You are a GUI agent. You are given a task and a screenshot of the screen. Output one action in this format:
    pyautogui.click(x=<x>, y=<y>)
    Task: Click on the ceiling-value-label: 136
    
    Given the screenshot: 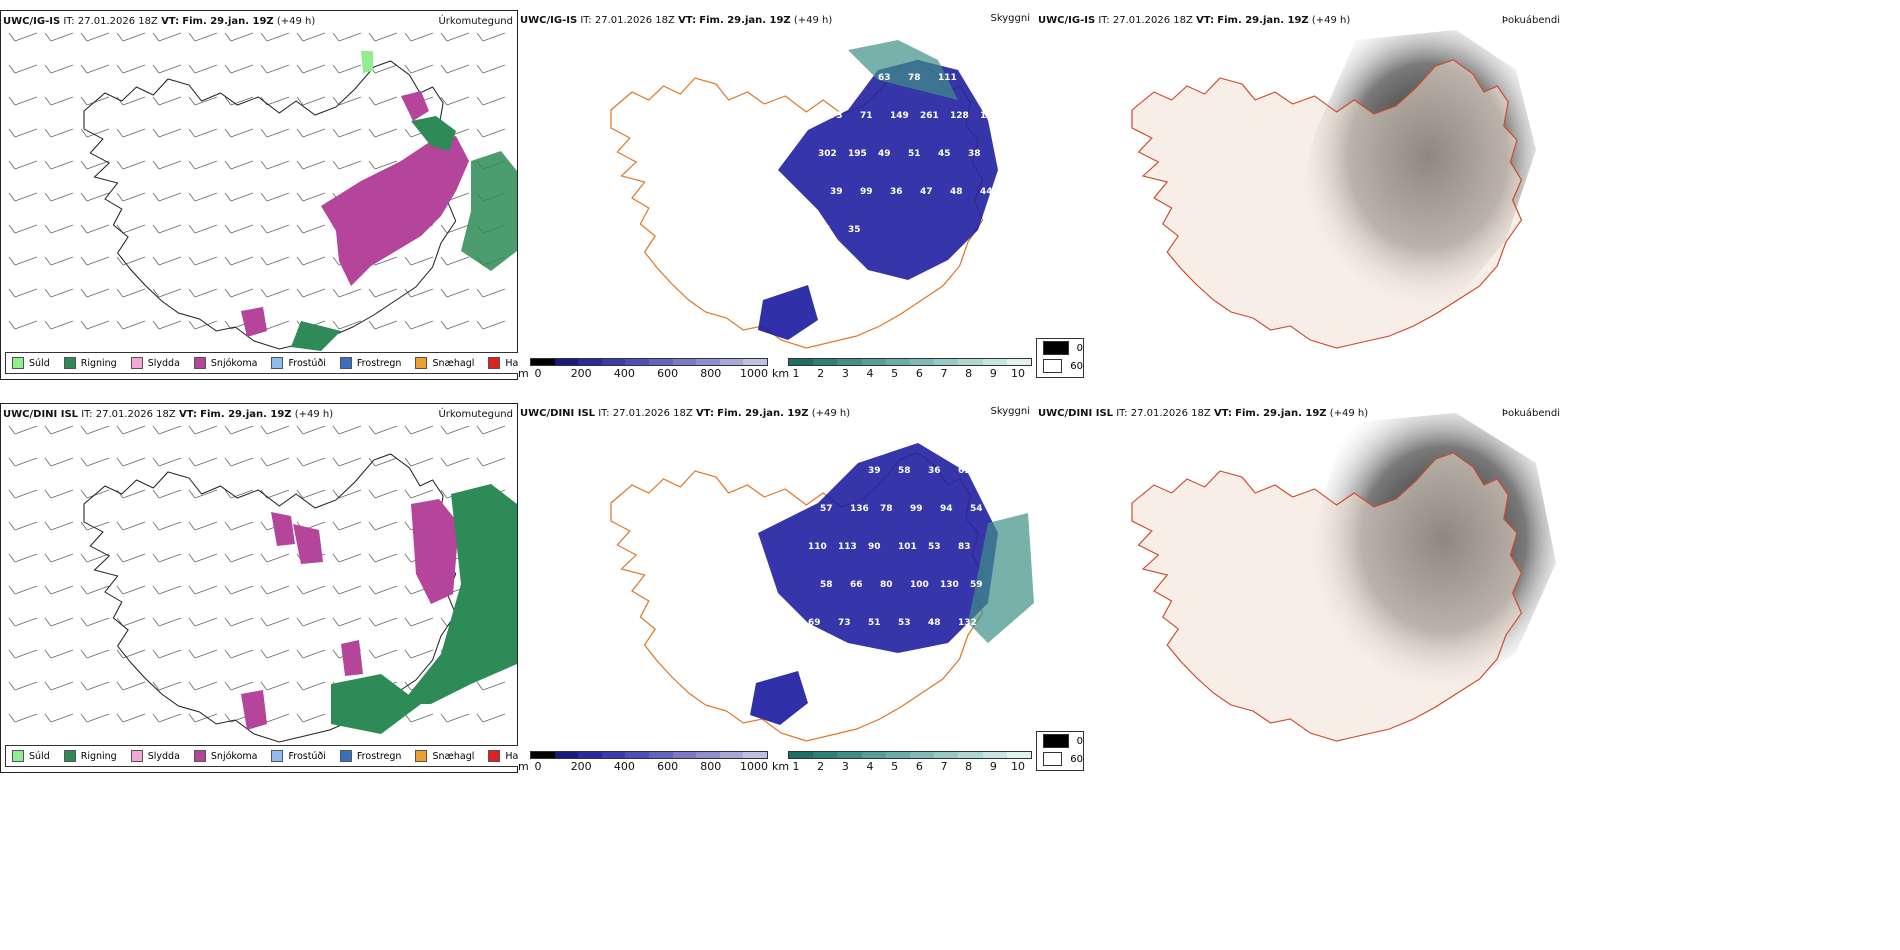 What is the action you would take?
    pyautogui.click(x=859, y=509)
    